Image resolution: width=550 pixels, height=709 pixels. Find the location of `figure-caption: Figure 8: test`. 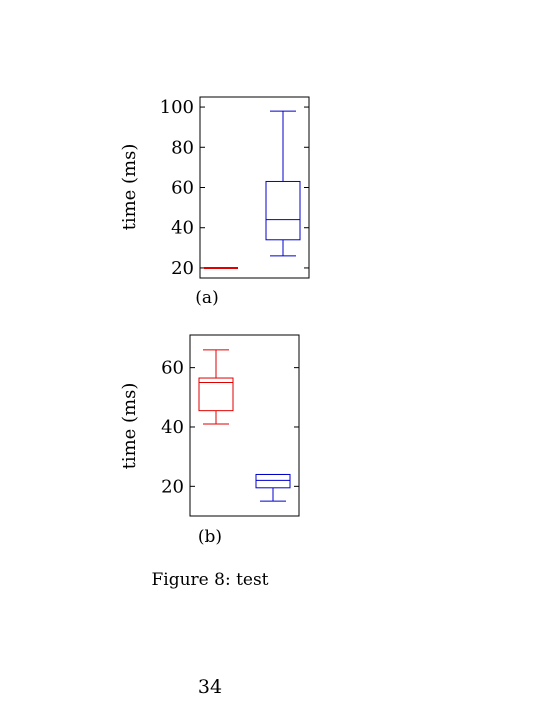

figure-caption: Figure 8: test is located at coordinates (209, 580).